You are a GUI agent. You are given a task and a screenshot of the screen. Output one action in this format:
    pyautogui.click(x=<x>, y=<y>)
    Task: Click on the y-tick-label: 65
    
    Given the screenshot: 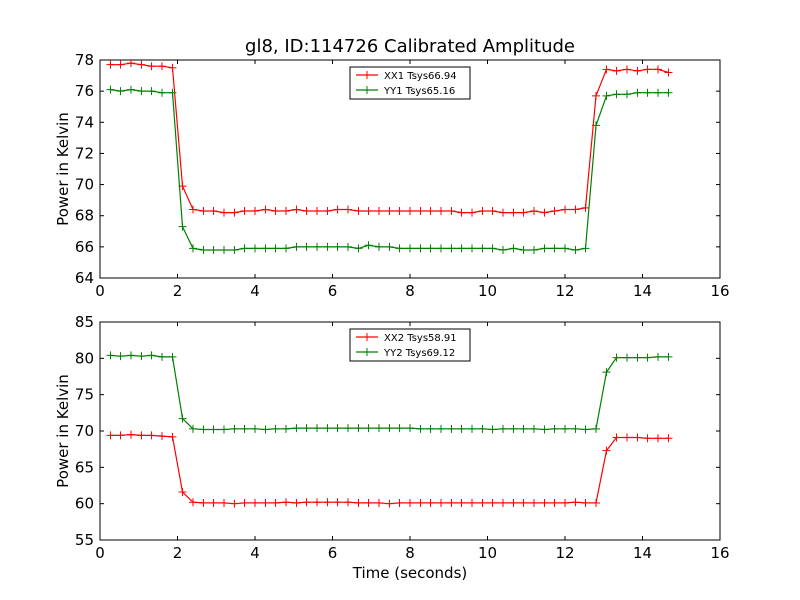 What is the action you would take?
    pyautogui.click(x=84, y=467)
    